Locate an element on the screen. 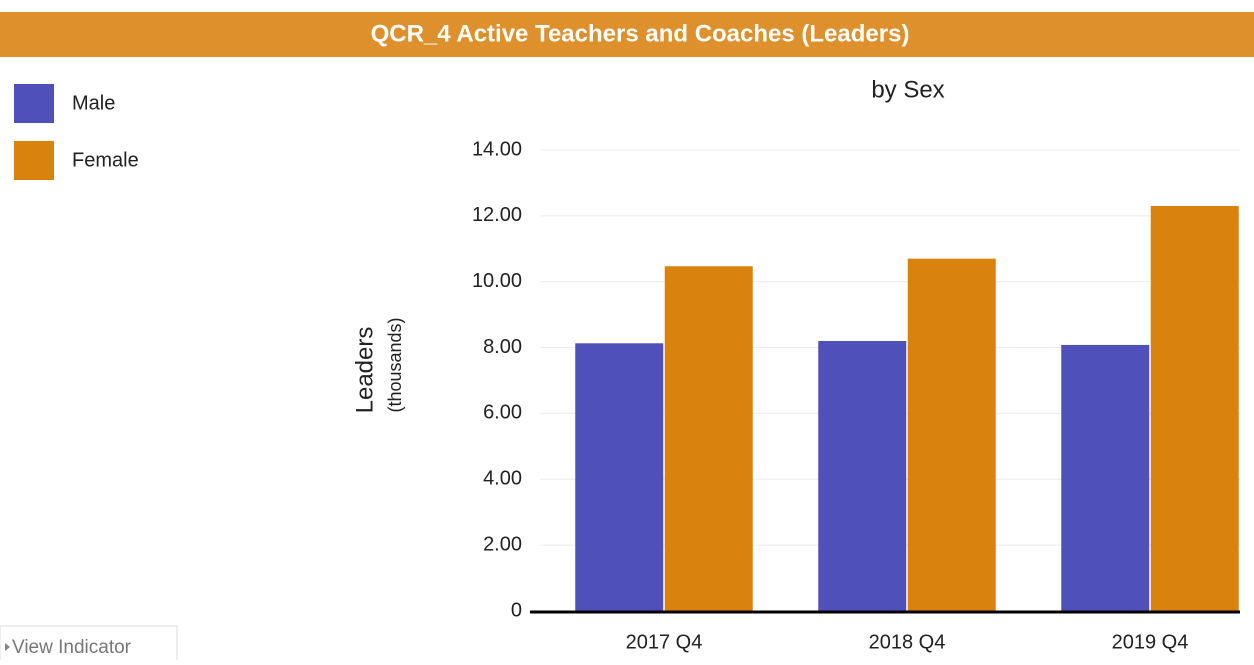  button-label: View Indicator is located at coordinates (72, 647).